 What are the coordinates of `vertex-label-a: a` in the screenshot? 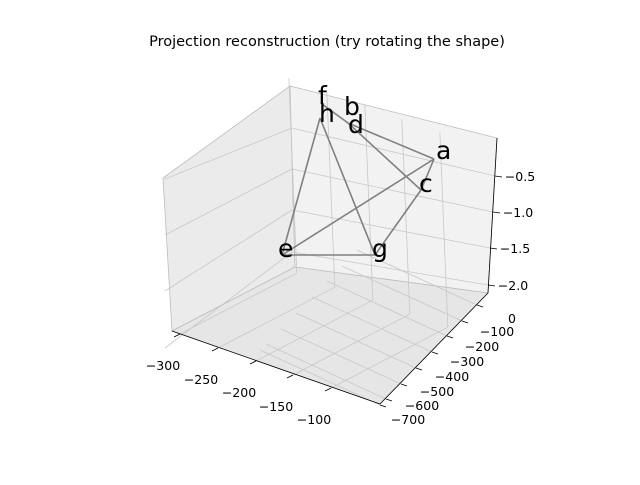 It's located at (443, 150).